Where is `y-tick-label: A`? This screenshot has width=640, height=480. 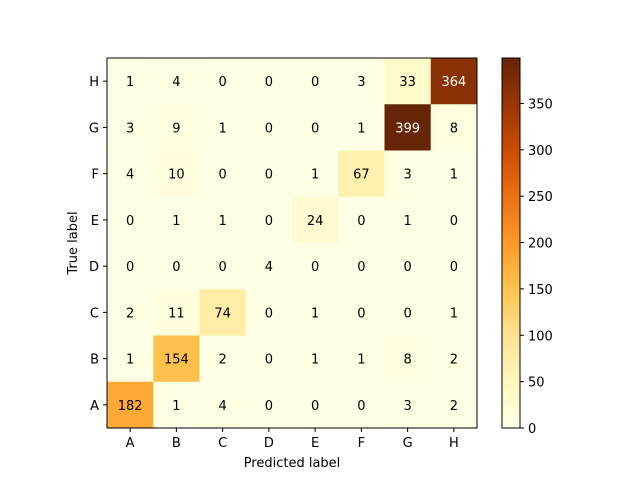
y-tick-label: A is located at coordinates (94, 406).